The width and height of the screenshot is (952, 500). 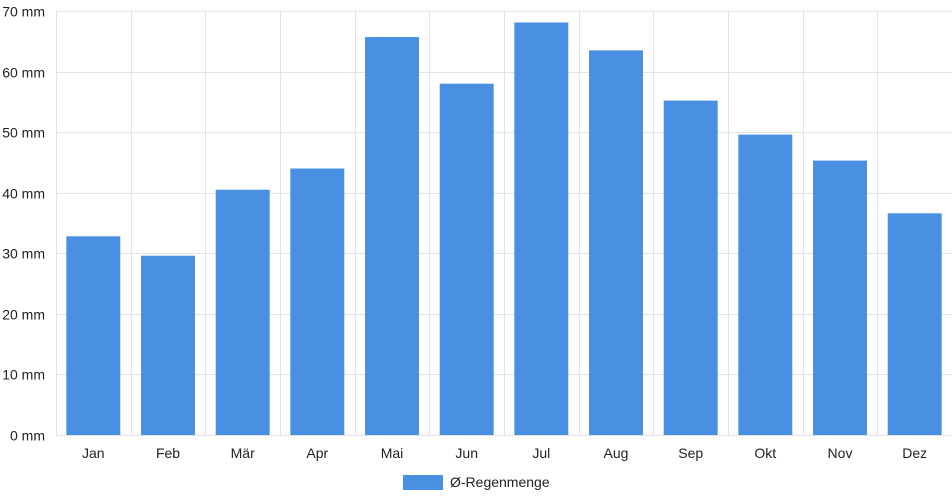 I want to click on y-tick-label: 30 mm, so click(x=23, y=254).